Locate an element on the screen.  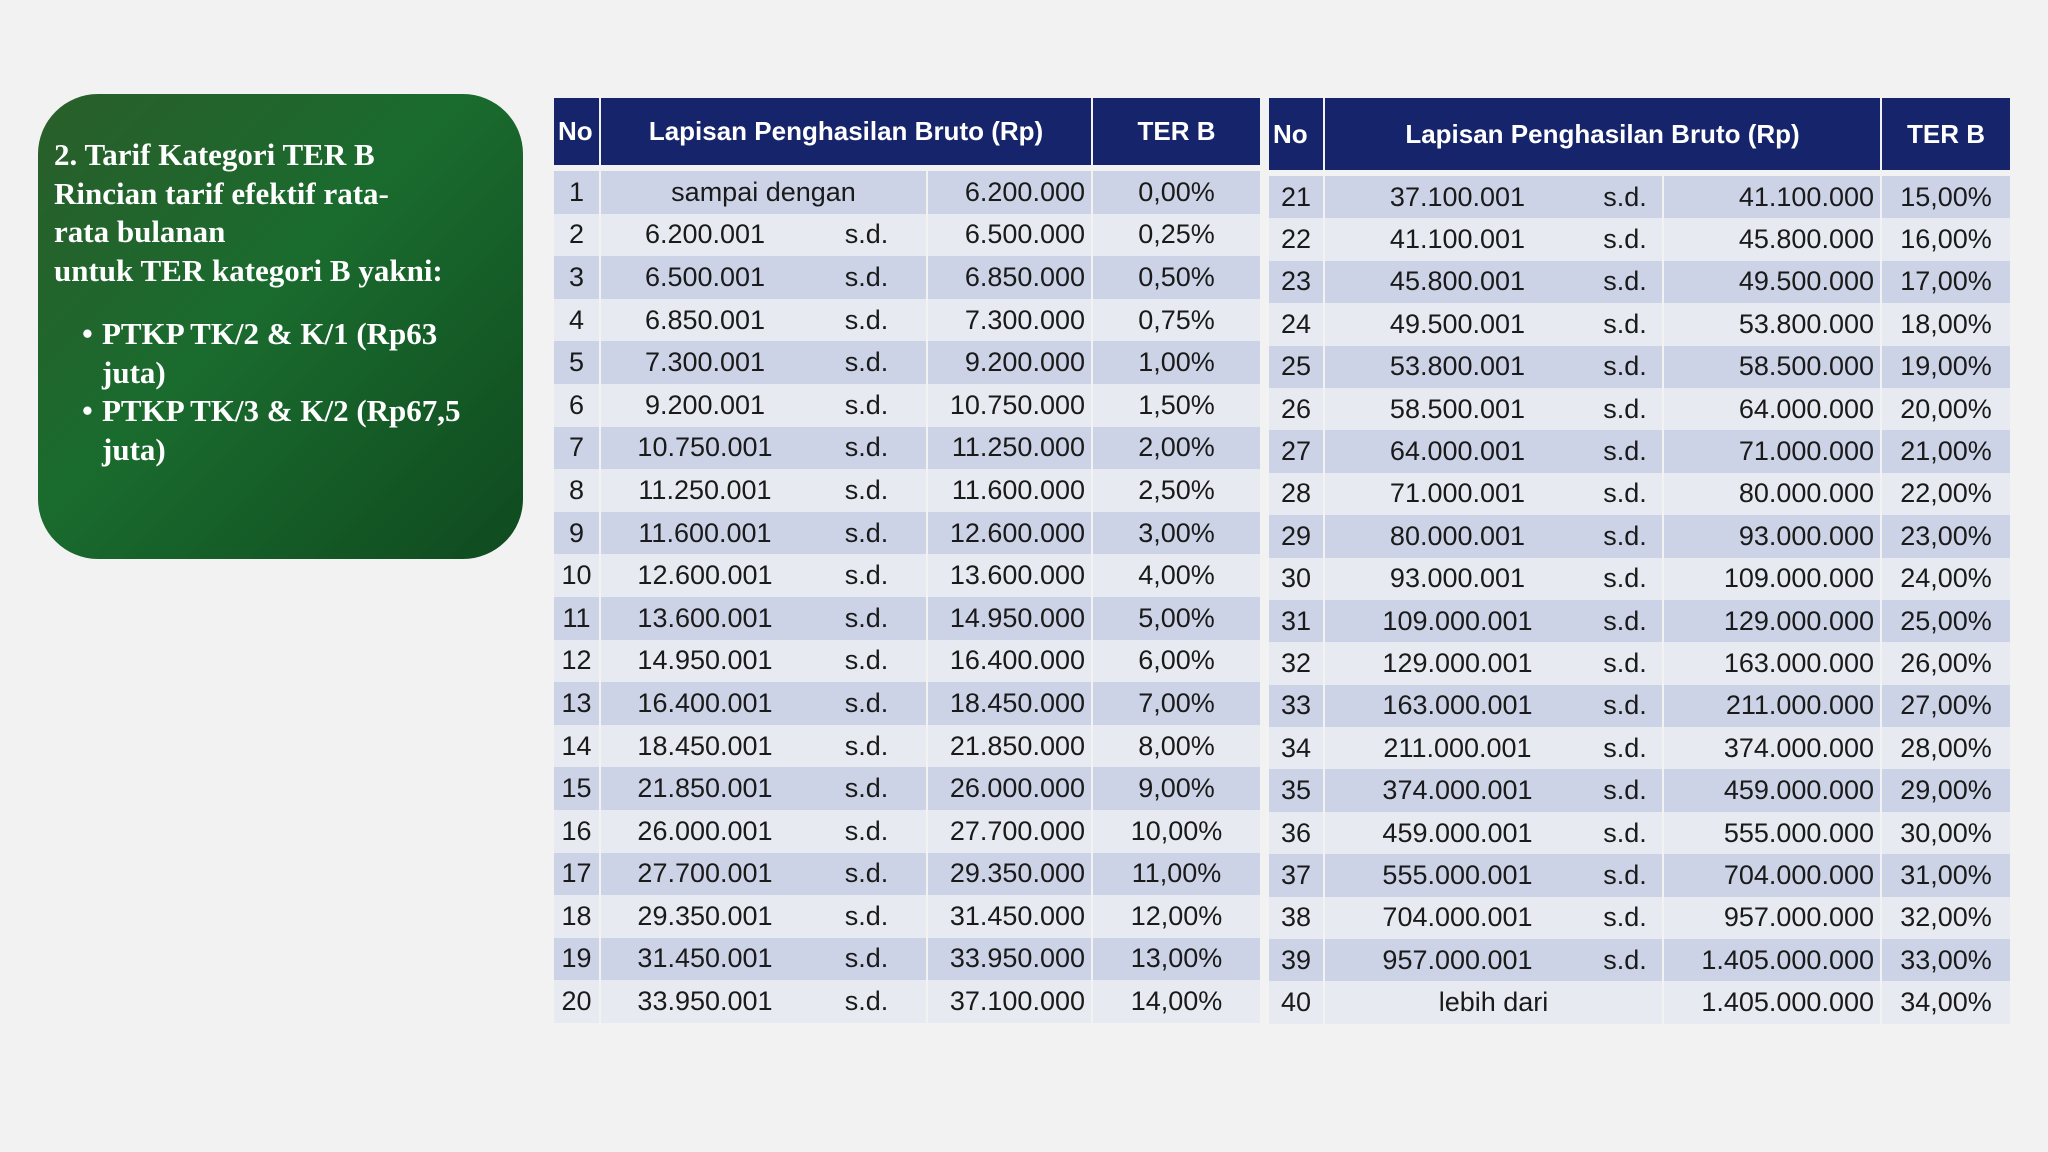
row-number: 13 is located at coordinates (577, 703).